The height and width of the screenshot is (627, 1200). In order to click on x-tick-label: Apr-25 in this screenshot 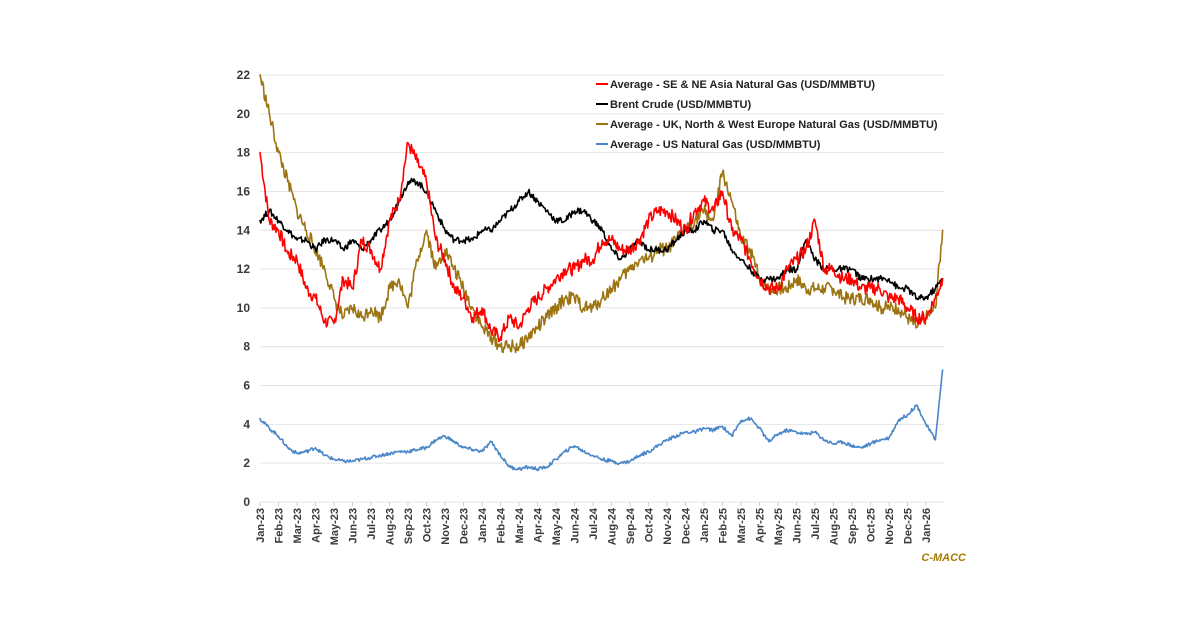, I will do `click(761, 525)`.